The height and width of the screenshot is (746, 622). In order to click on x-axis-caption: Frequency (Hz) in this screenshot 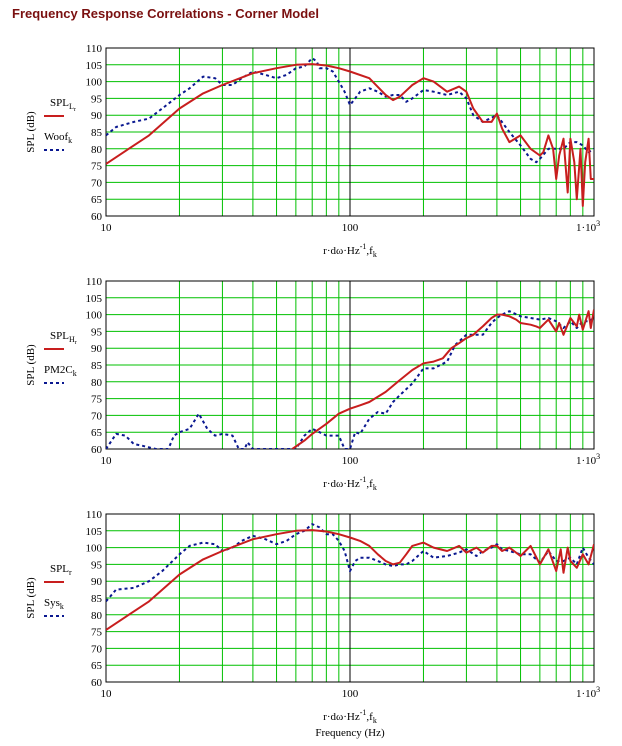, I will do `click(350, 733)`.